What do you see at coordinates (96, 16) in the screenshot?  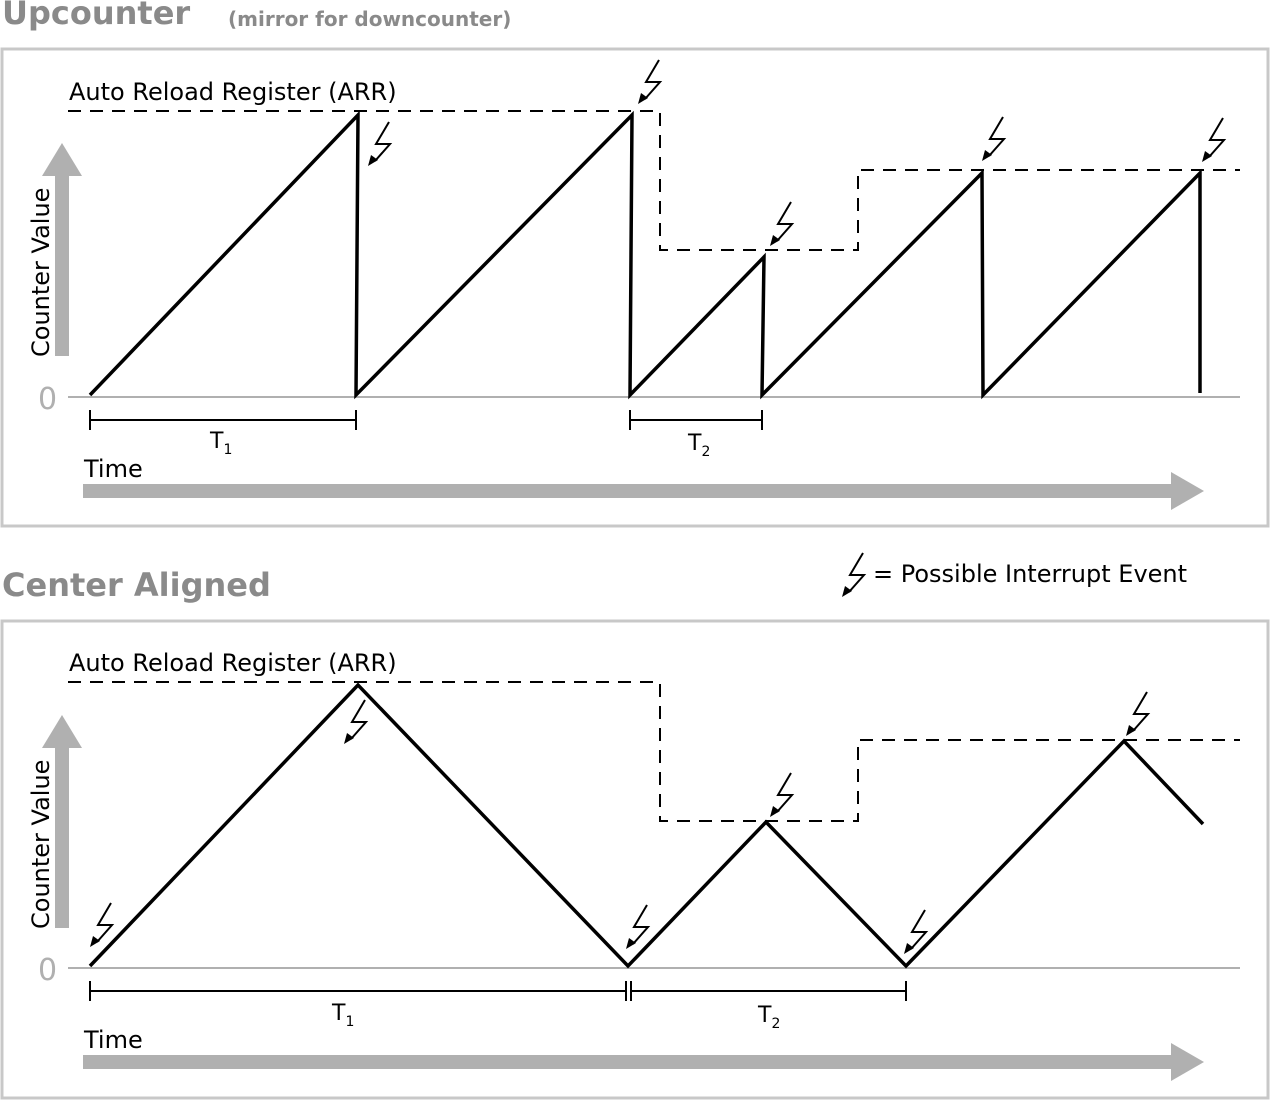 I see `upcounter-title: Upcounter` at bounding box center [96, 16].